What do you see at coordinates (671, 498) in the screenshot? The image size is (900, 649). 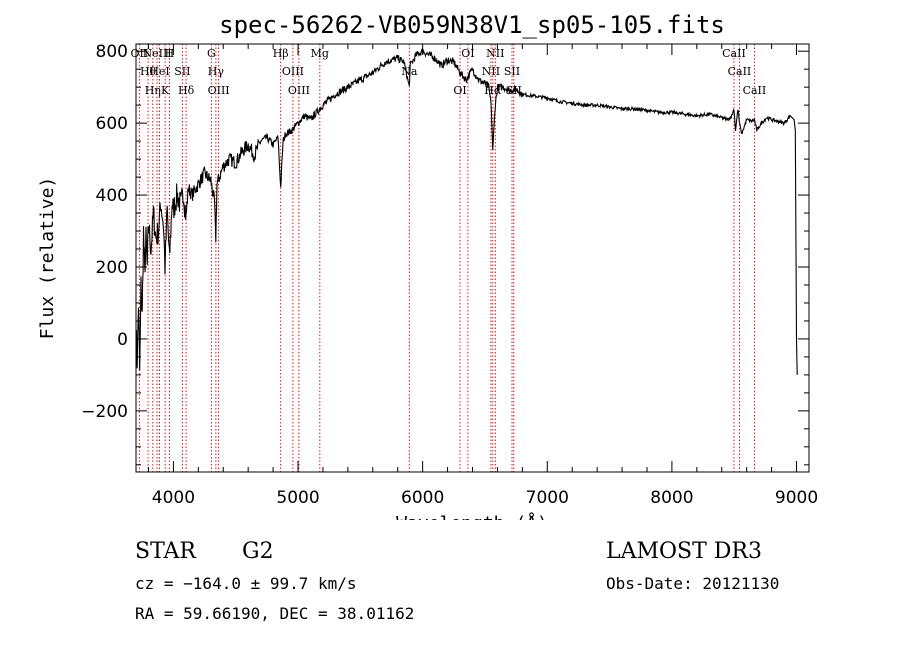 I see `x-tick-label: 8000` at bounding box center [671, 498].